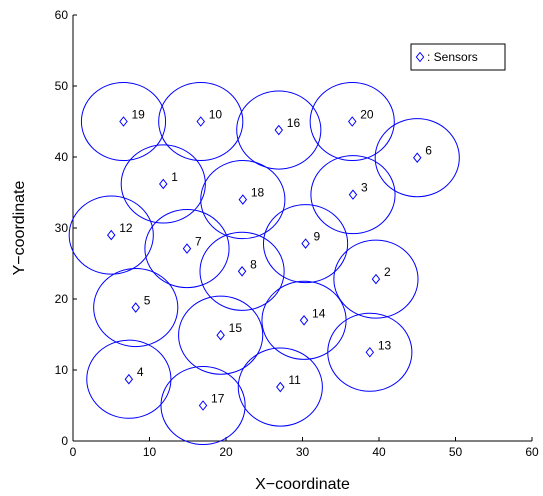  What do you see at coordinates (294, 123) in the screenshot?
I see `sensor-label: 16` at bounding box center [294, 123].